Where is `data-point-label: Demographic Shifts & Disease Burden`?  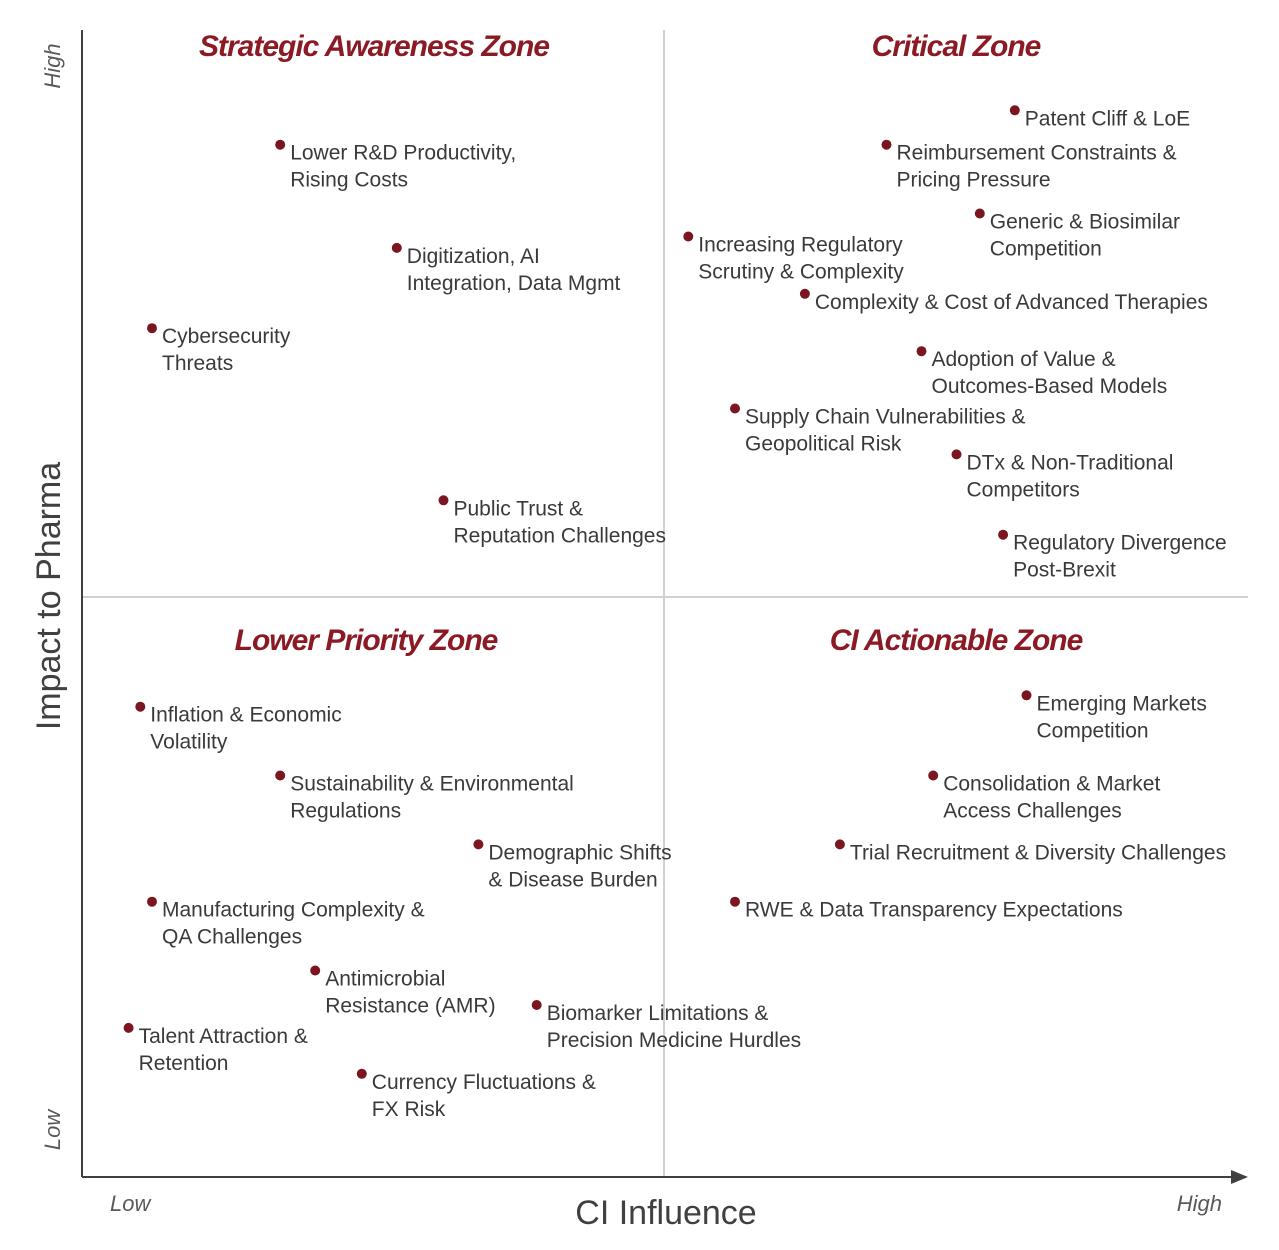
data-point-label: Demographic Shifts & Disease Burden is located at coordinates (579, 866).